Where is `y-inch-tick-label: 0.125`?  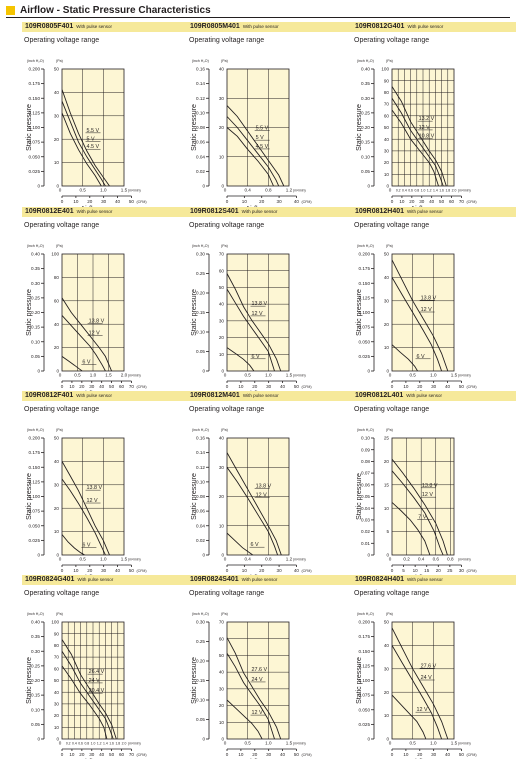 y-inch-tick-label: 0.125 is located at coordinates (365, 297).